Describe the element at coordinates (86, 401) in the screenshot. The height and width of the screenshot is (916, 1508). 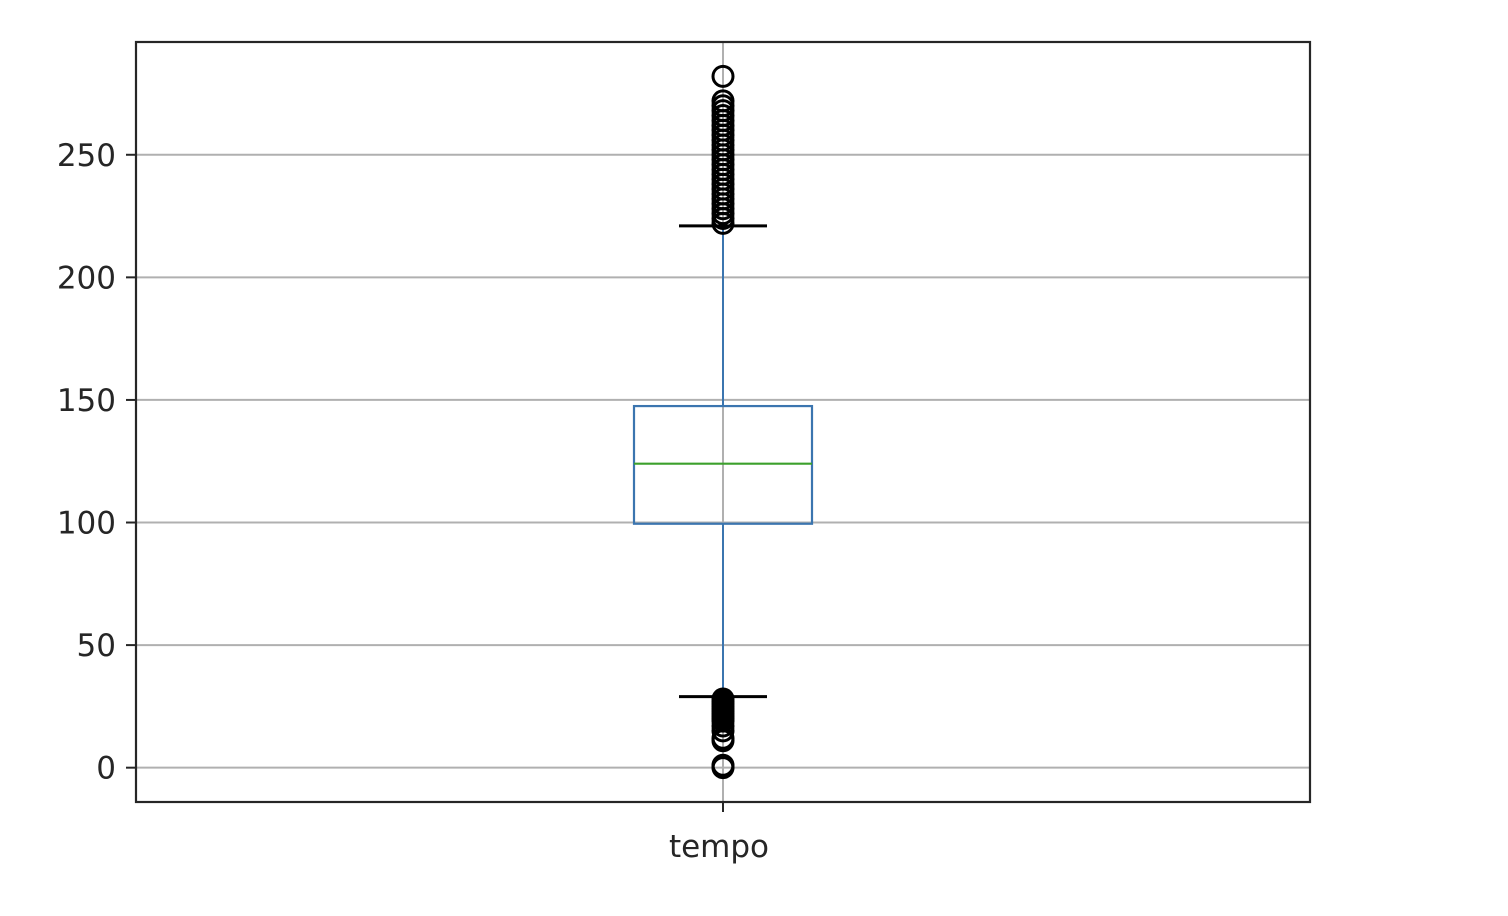
I see `y-tick-label: 150` at that location.